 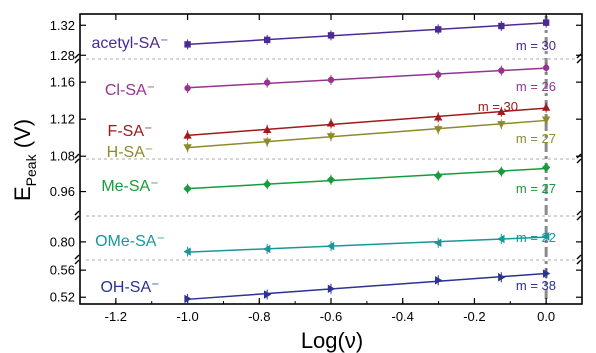 What do you see at coordinates (129, 287) in the screenshot?
I see `series-label: OH-SA⁻` at bounding box center [129, 287].